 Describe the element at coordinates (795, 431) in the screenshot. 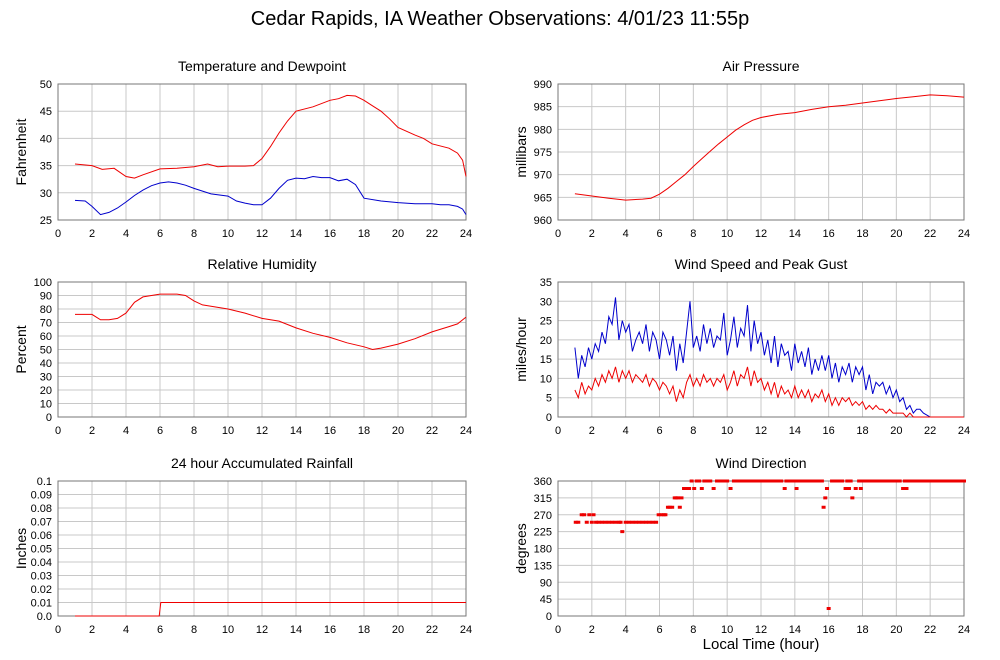

I see `x-tick-label: 14` at that location.